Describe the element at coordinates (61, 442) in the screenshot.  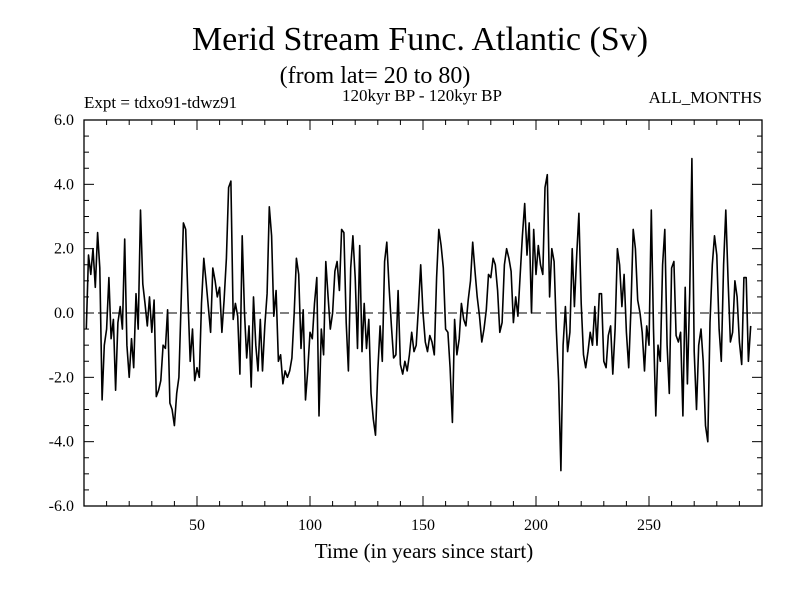
I see `y-tick-label: -4.0` at that location.